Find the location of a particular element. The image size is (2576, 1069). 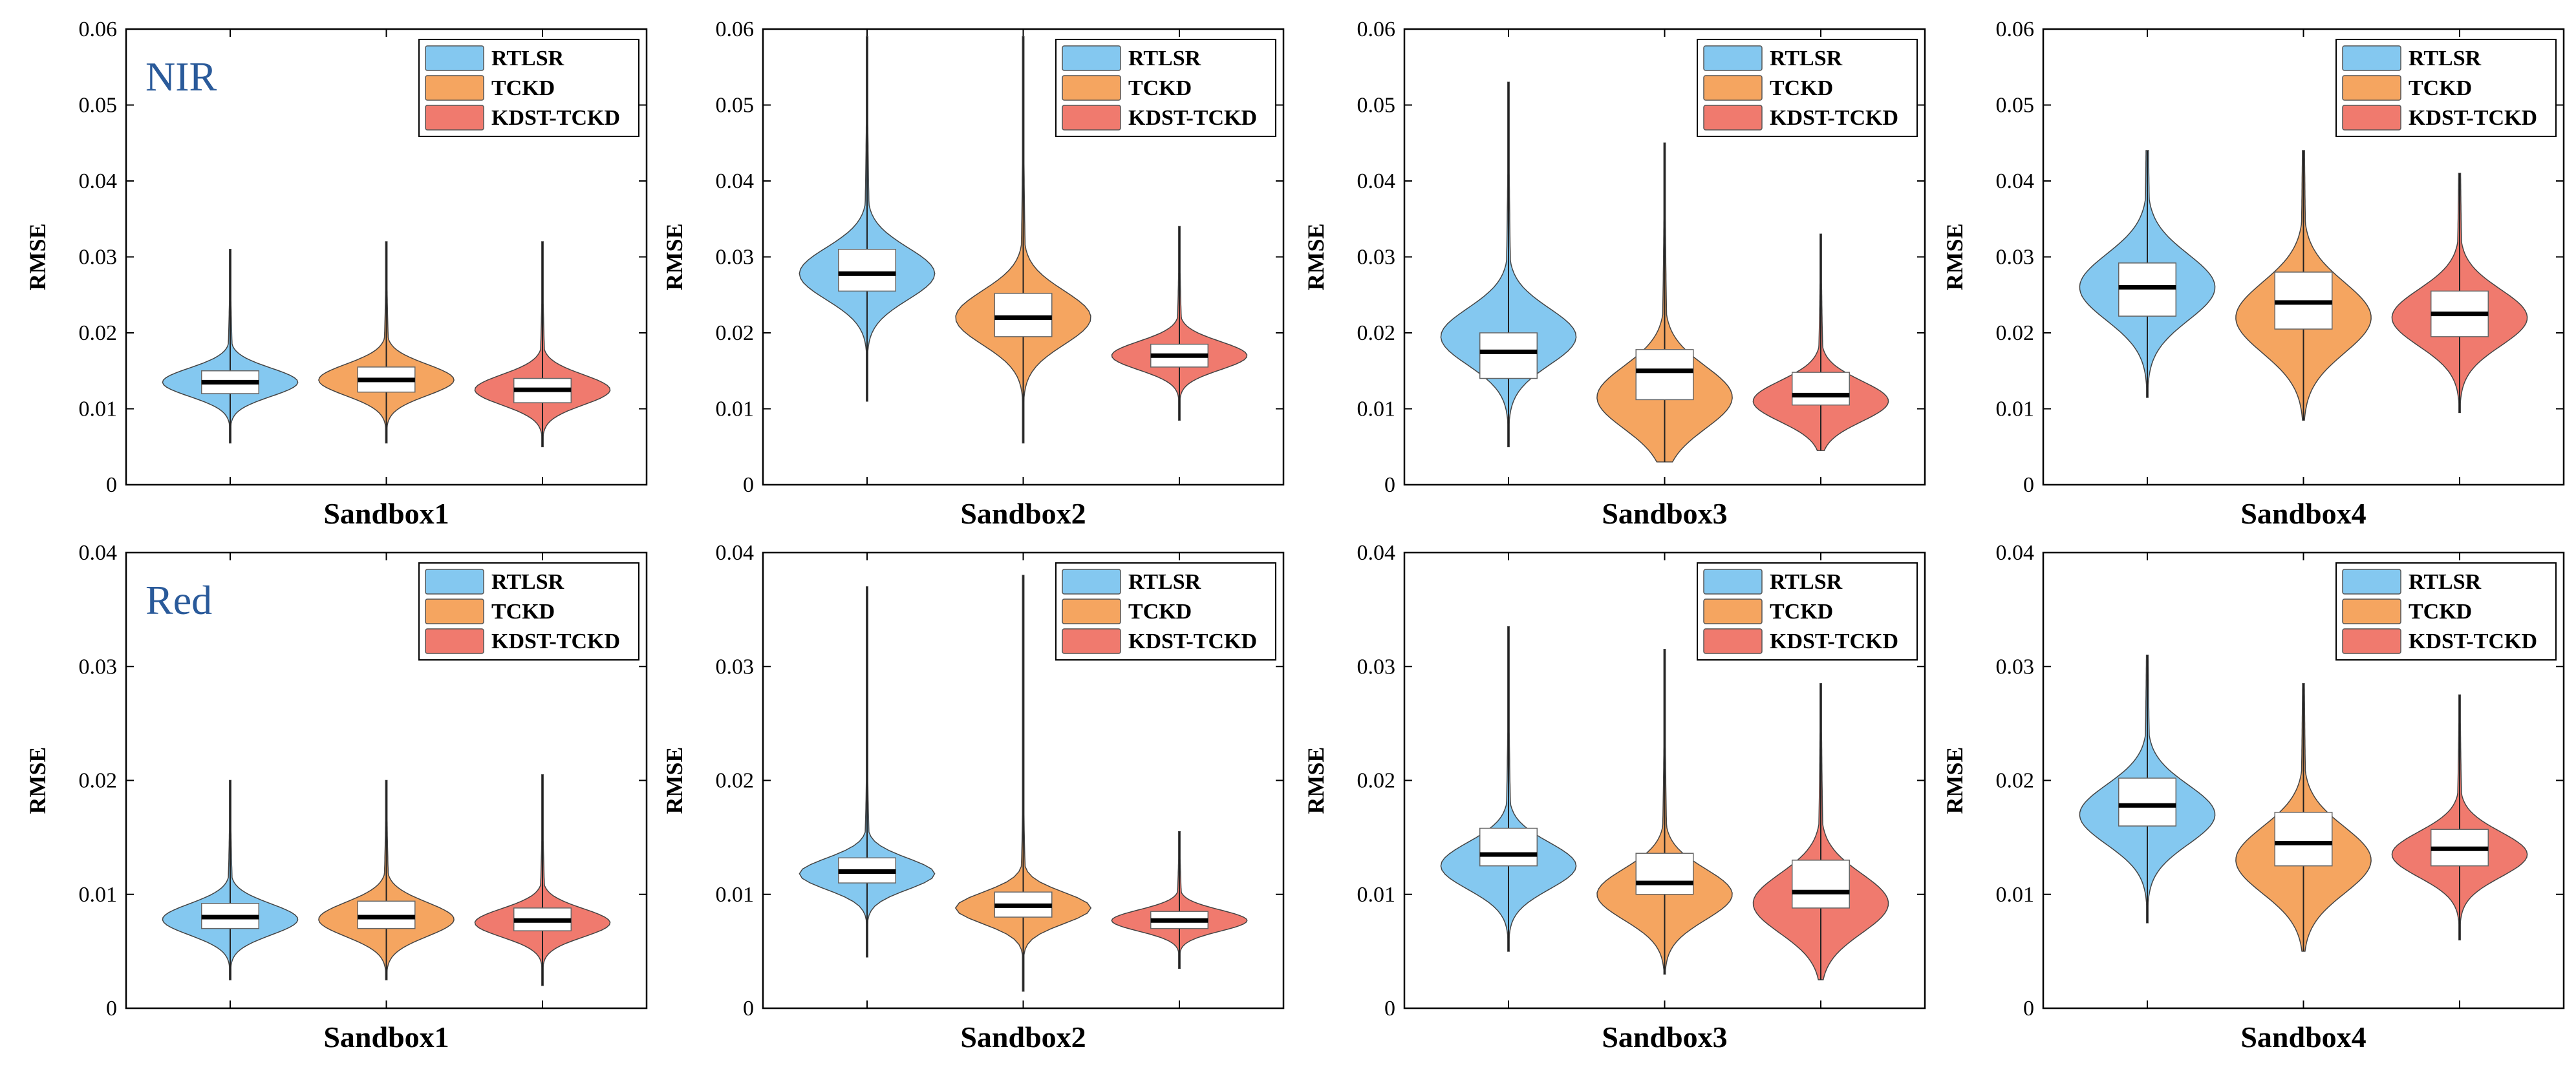

x-axis-label: Sandbox4 is located at coordinates (2303, 514).